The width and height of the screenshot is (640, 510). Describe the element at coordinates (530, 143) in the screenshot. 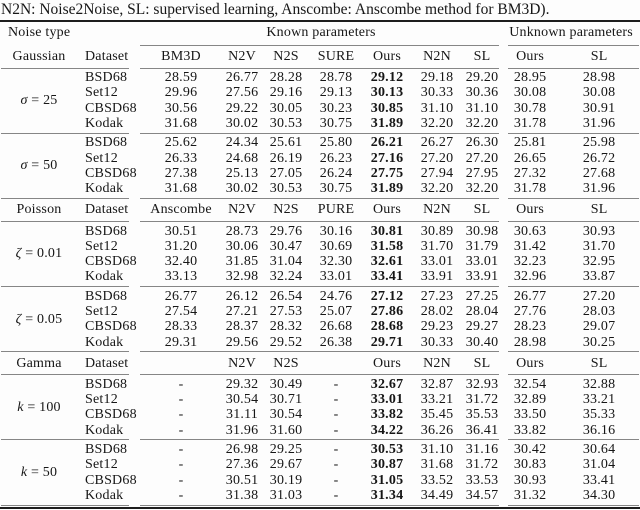

I see `metric-value: 25.81` at that location.